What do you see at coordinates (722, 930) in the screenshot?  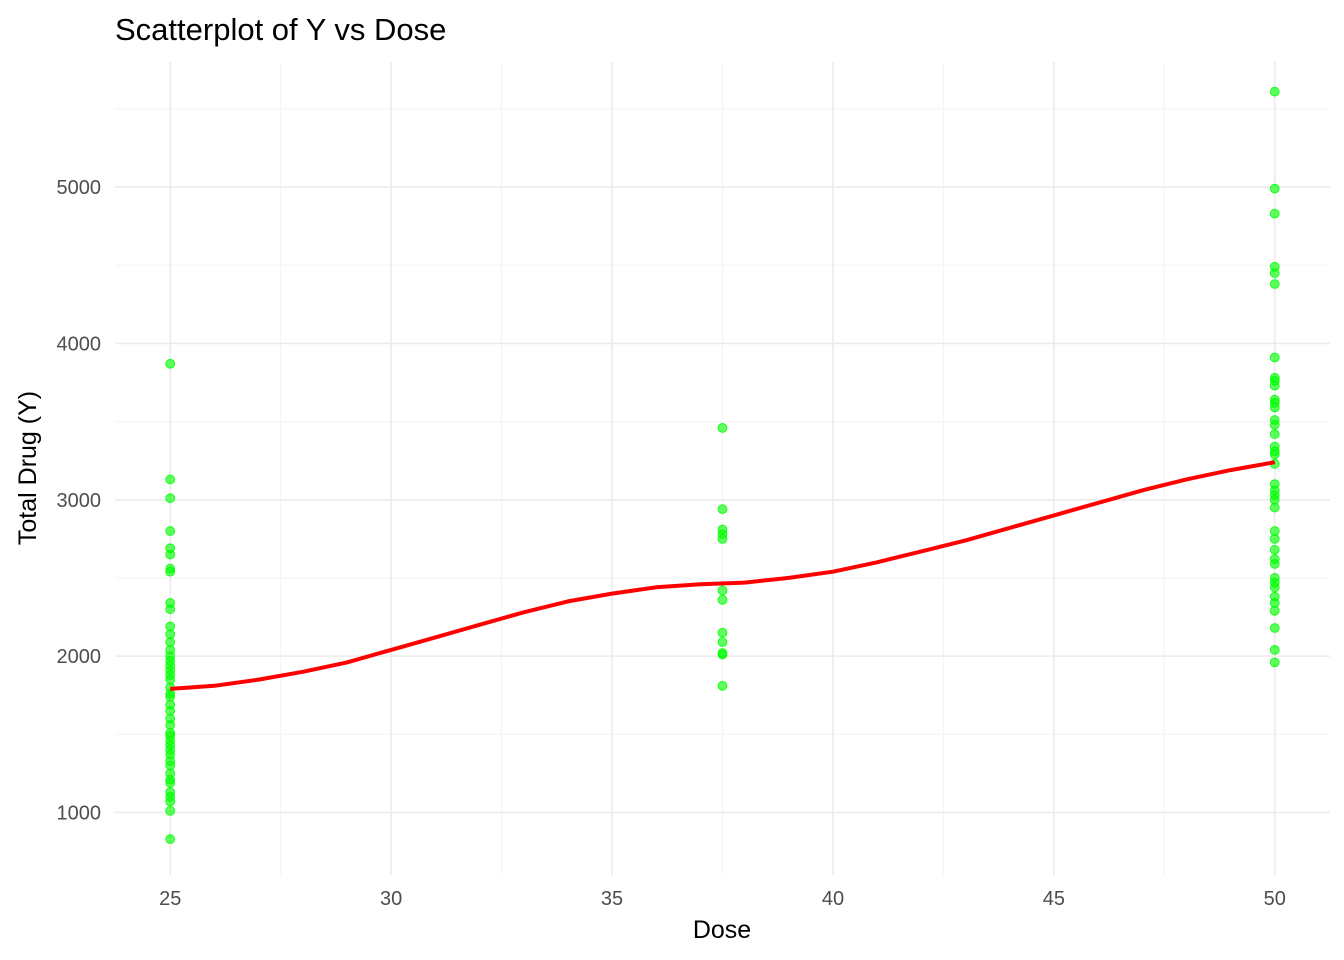 I see `x-axis-title: Dose` at bounding box center [722, 930].